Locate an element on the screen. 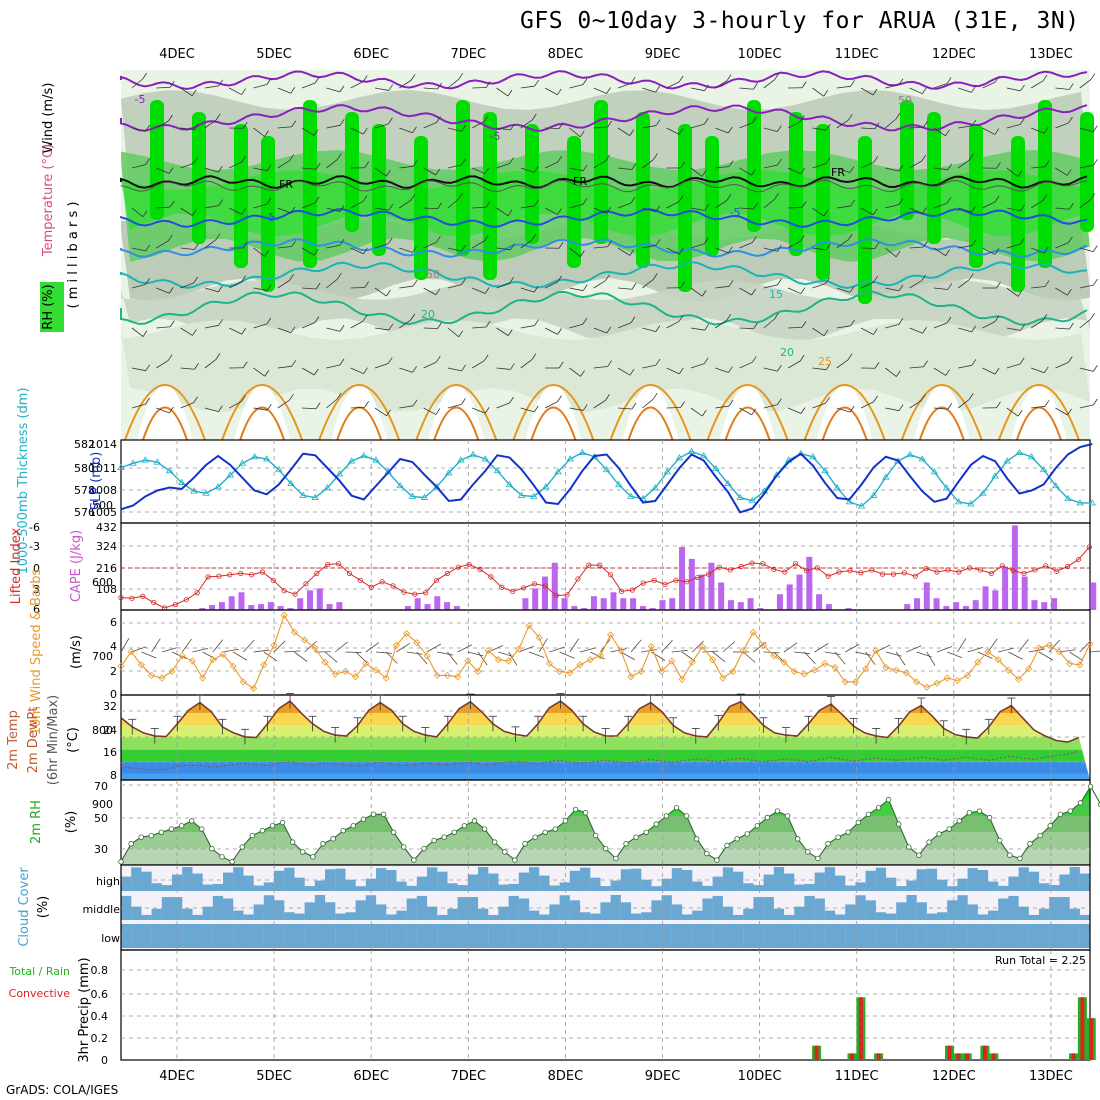 The width and height of the screenshot is (1100, 1100). wind-ytick: 4 is located at coordinates (113, 646).